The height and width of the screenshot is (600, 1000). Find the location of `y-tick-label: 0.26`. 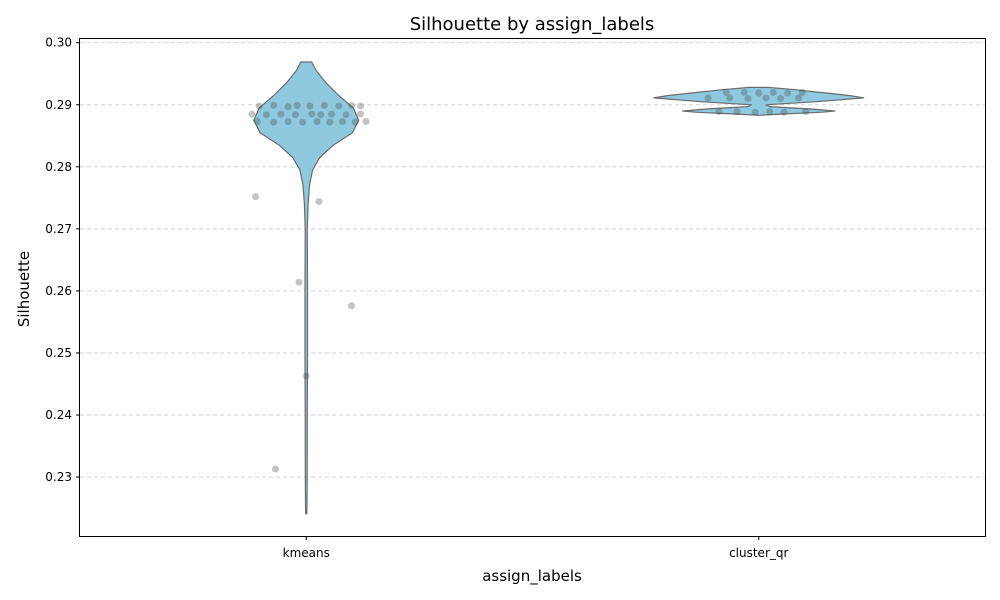

y-tick-label: 0.26 is located at coordinates (58, 291).